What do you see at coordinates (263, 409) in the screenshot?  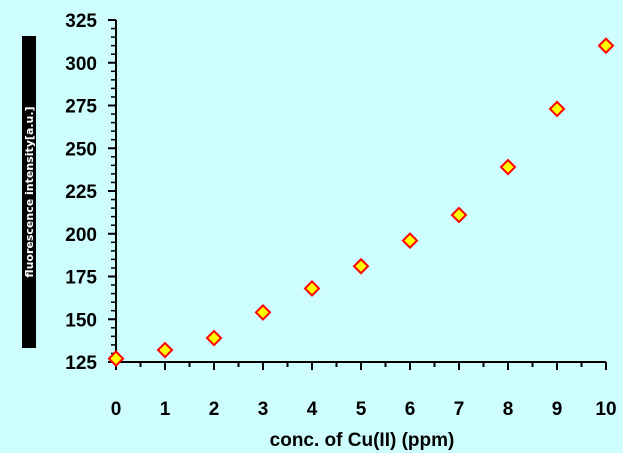 I see `x-tick-label: 3` at bounding box center [263, 409].